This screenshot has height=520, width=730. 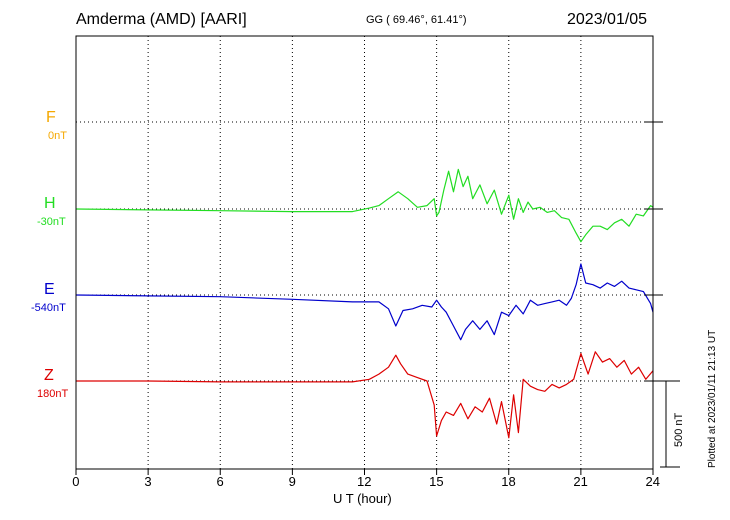 What do you see at coordinates (51, 117) in the screenshot?
I see `component-label-f: F` at bounding box center [51, 117].